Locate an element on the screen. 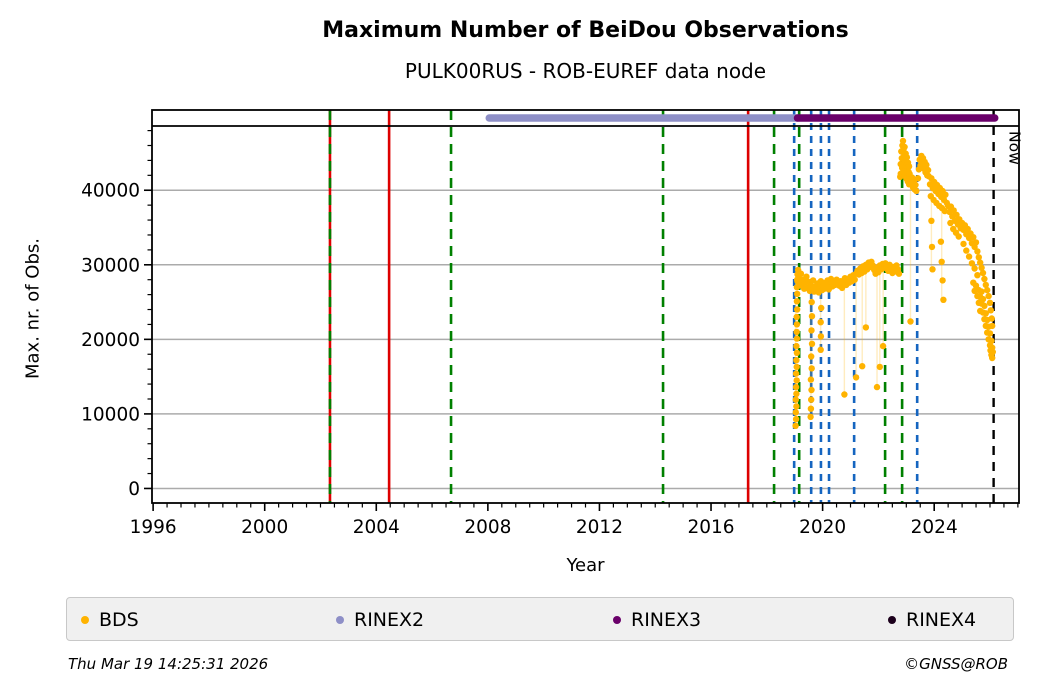  svg-text: 2024 is located at coordinates (934, 527).